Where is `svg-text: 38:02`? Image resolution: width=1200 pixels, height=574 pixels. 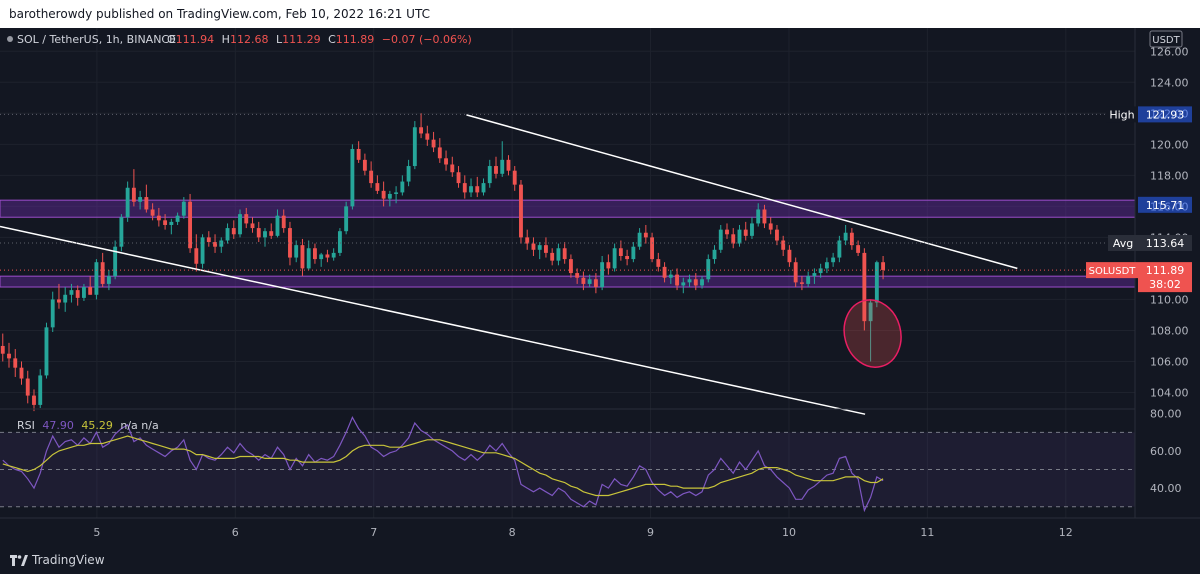 svg-text: 38:02 is located at coordinates (1165, 284).